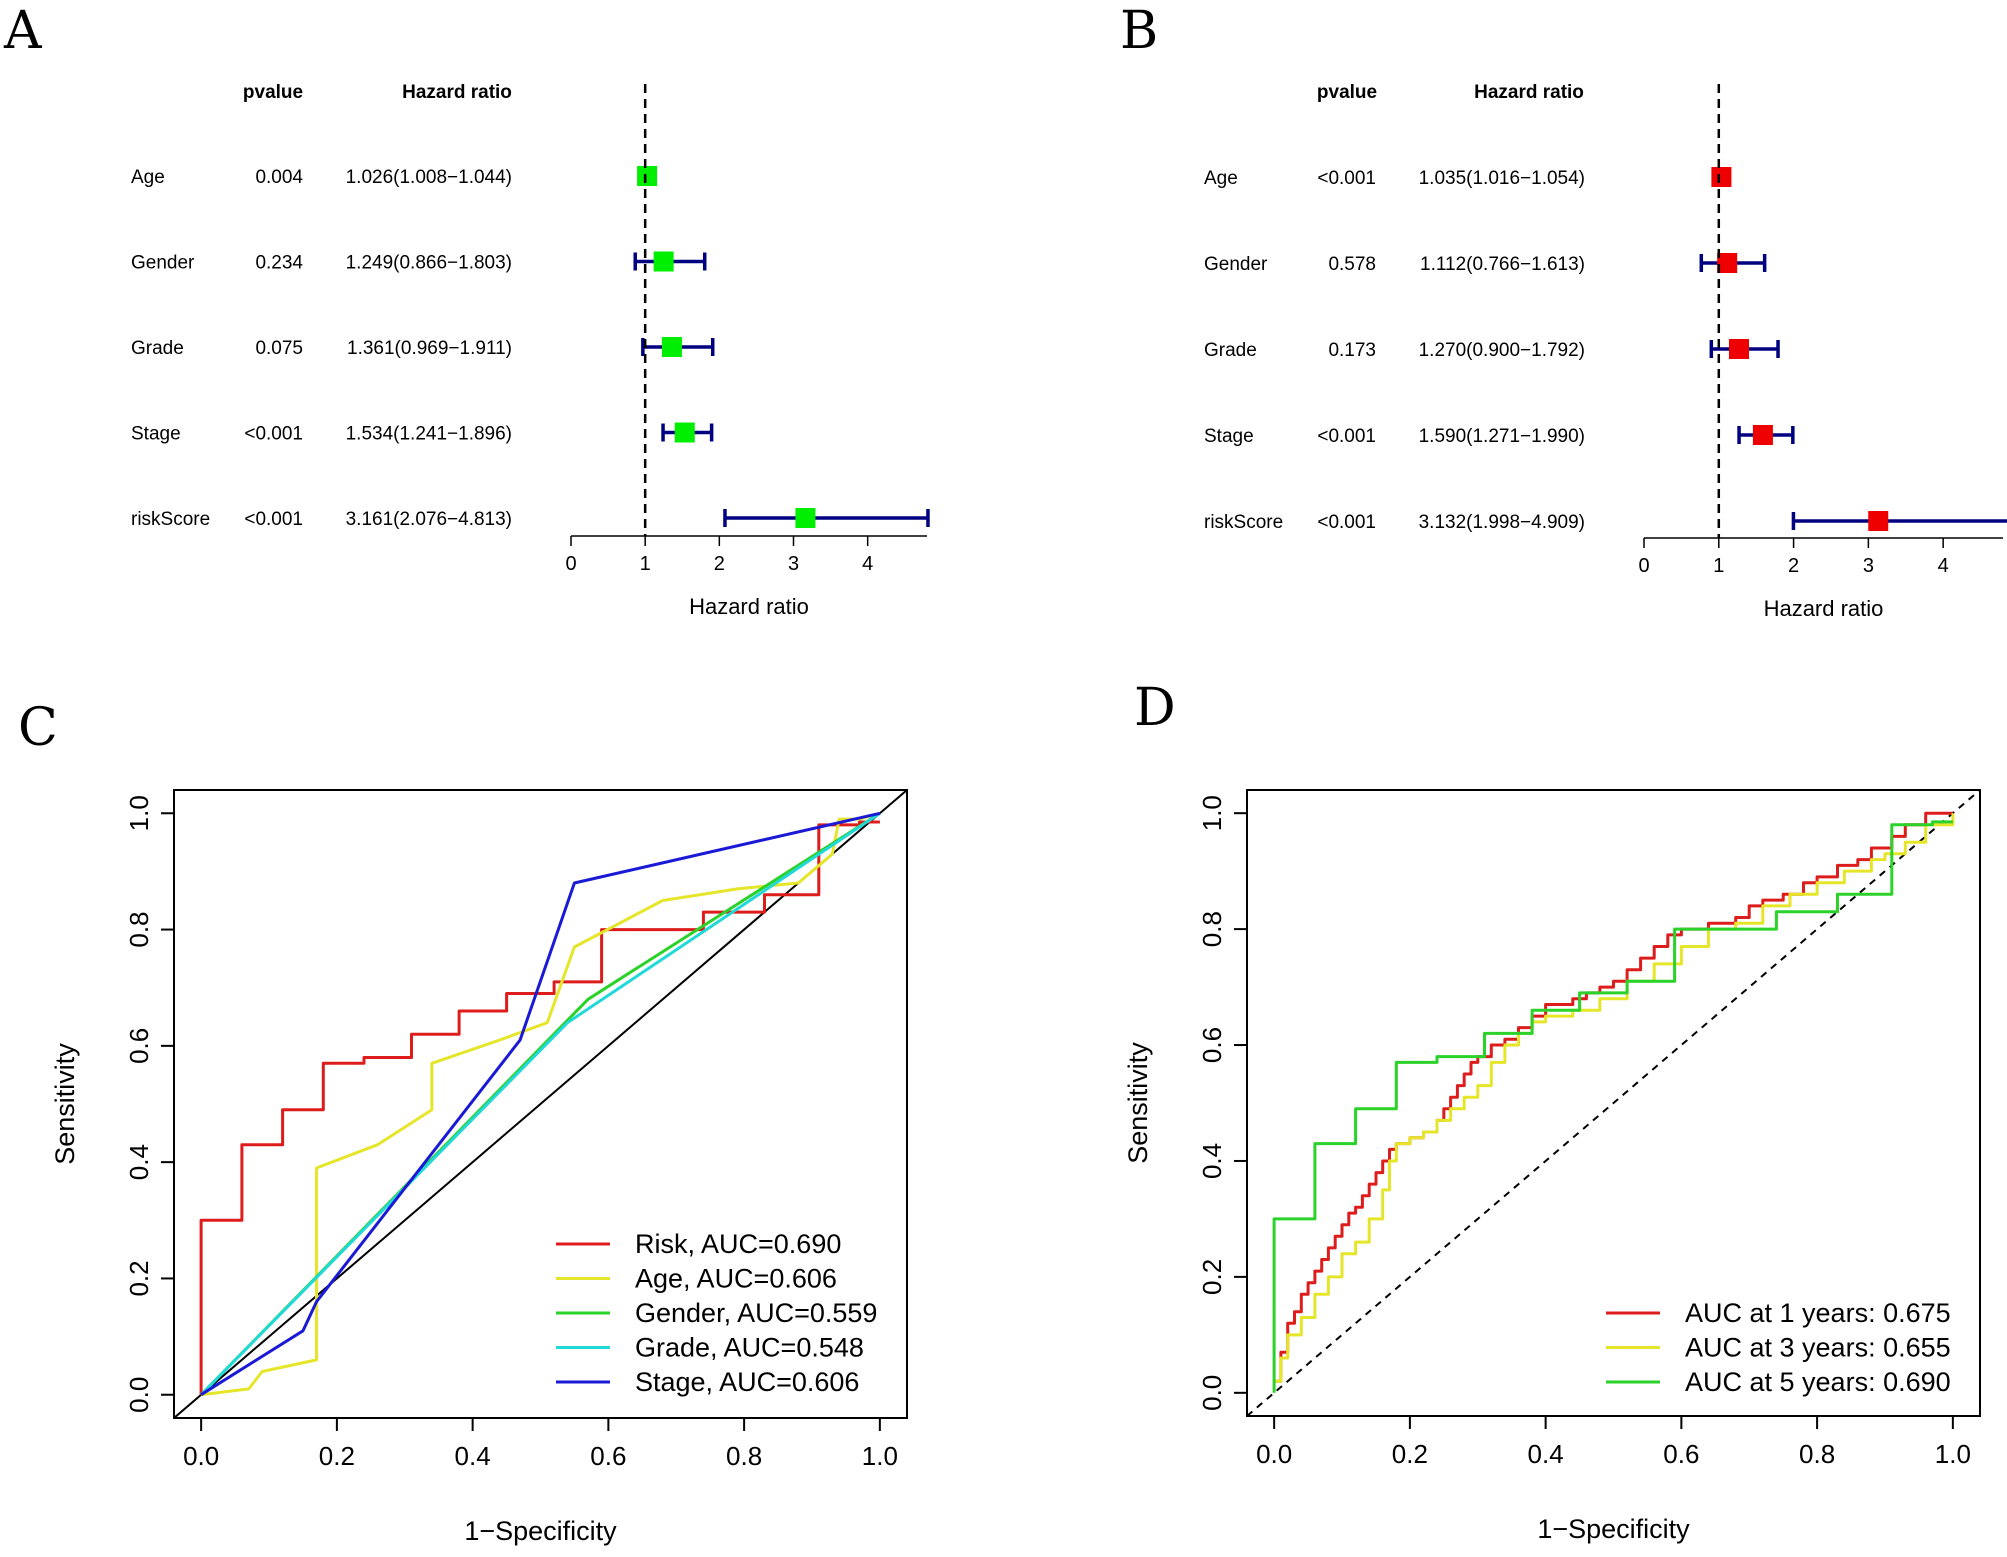 Image resolution: width=2007 pixels, height=1557 pixels. Describe the element at coordinates (279, 177) in the screenshot. I see `pvalue-cell: 0.004` at that location.